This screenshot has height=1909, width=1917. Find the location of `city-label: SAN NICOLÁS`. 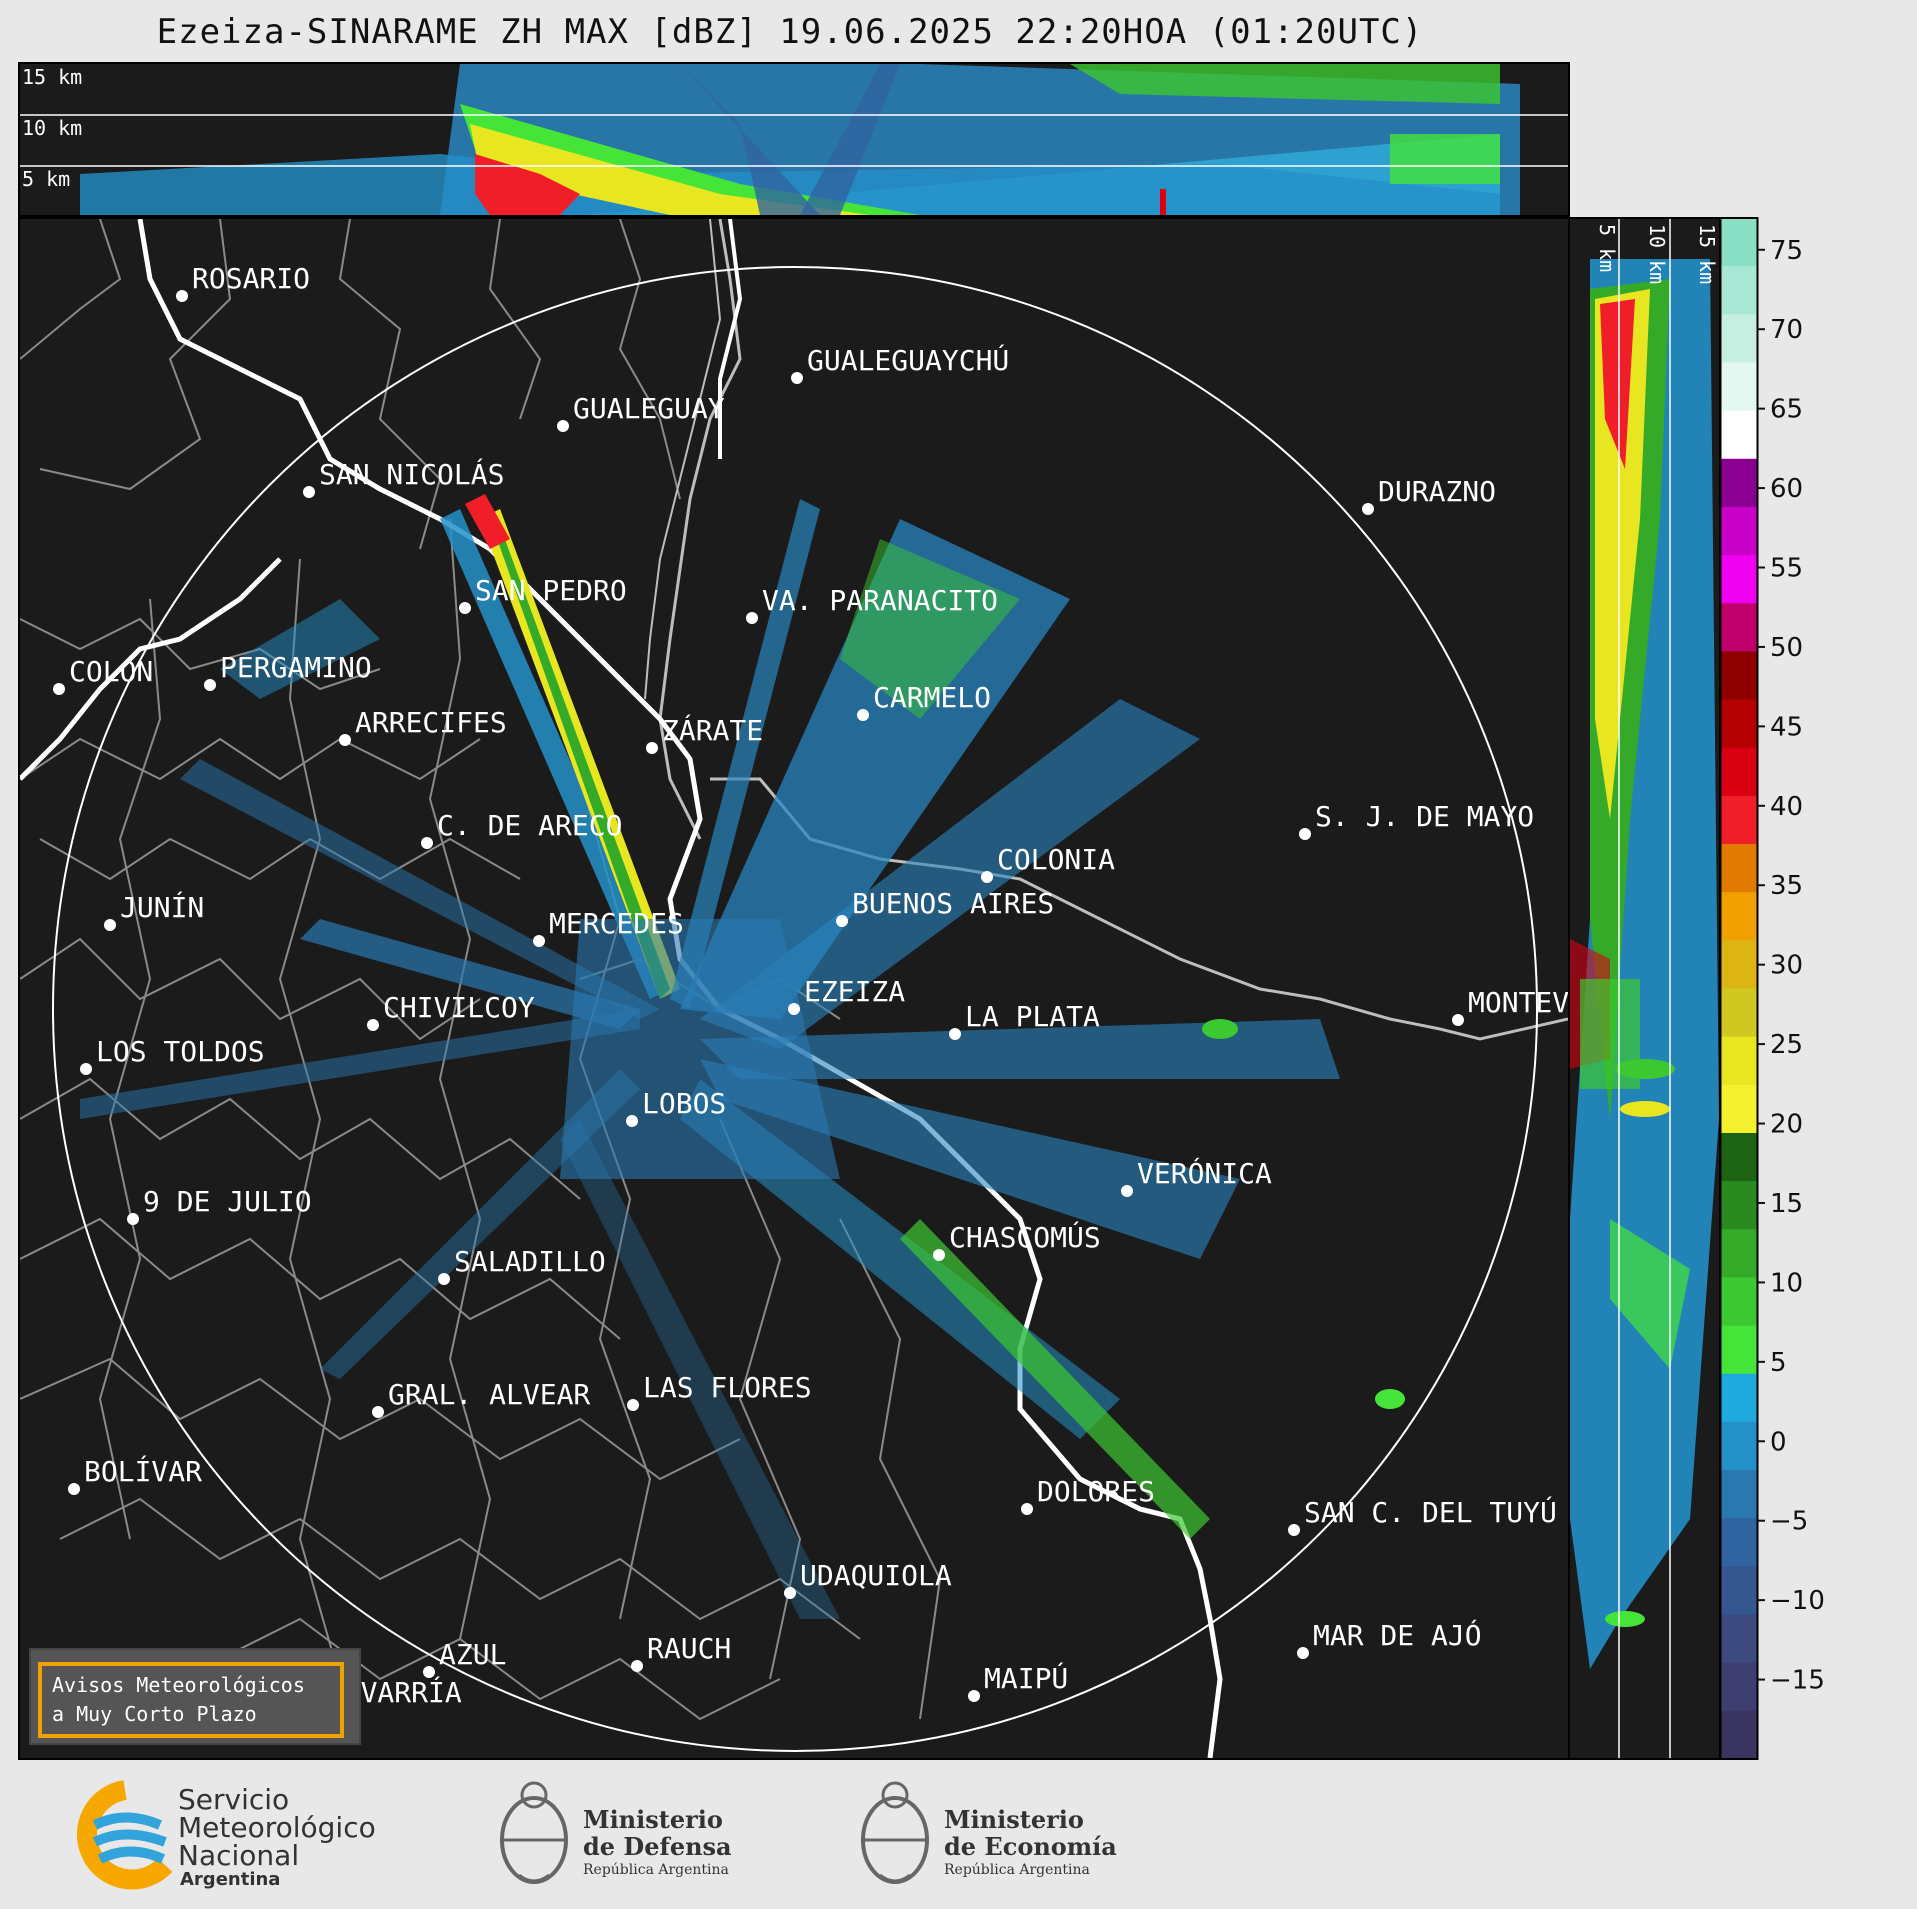

city-label: SAN NICOLÁS is located at coordinates (411, 474).